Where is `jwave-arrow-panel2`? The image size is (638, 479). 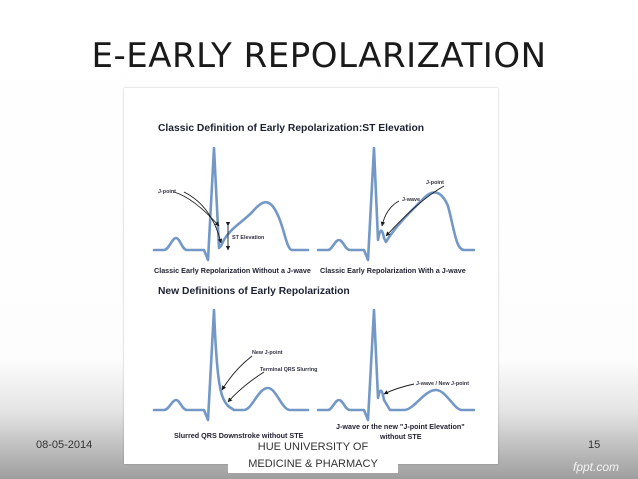 jwave-arrow-panel2 is located at coordinates (390, 213).